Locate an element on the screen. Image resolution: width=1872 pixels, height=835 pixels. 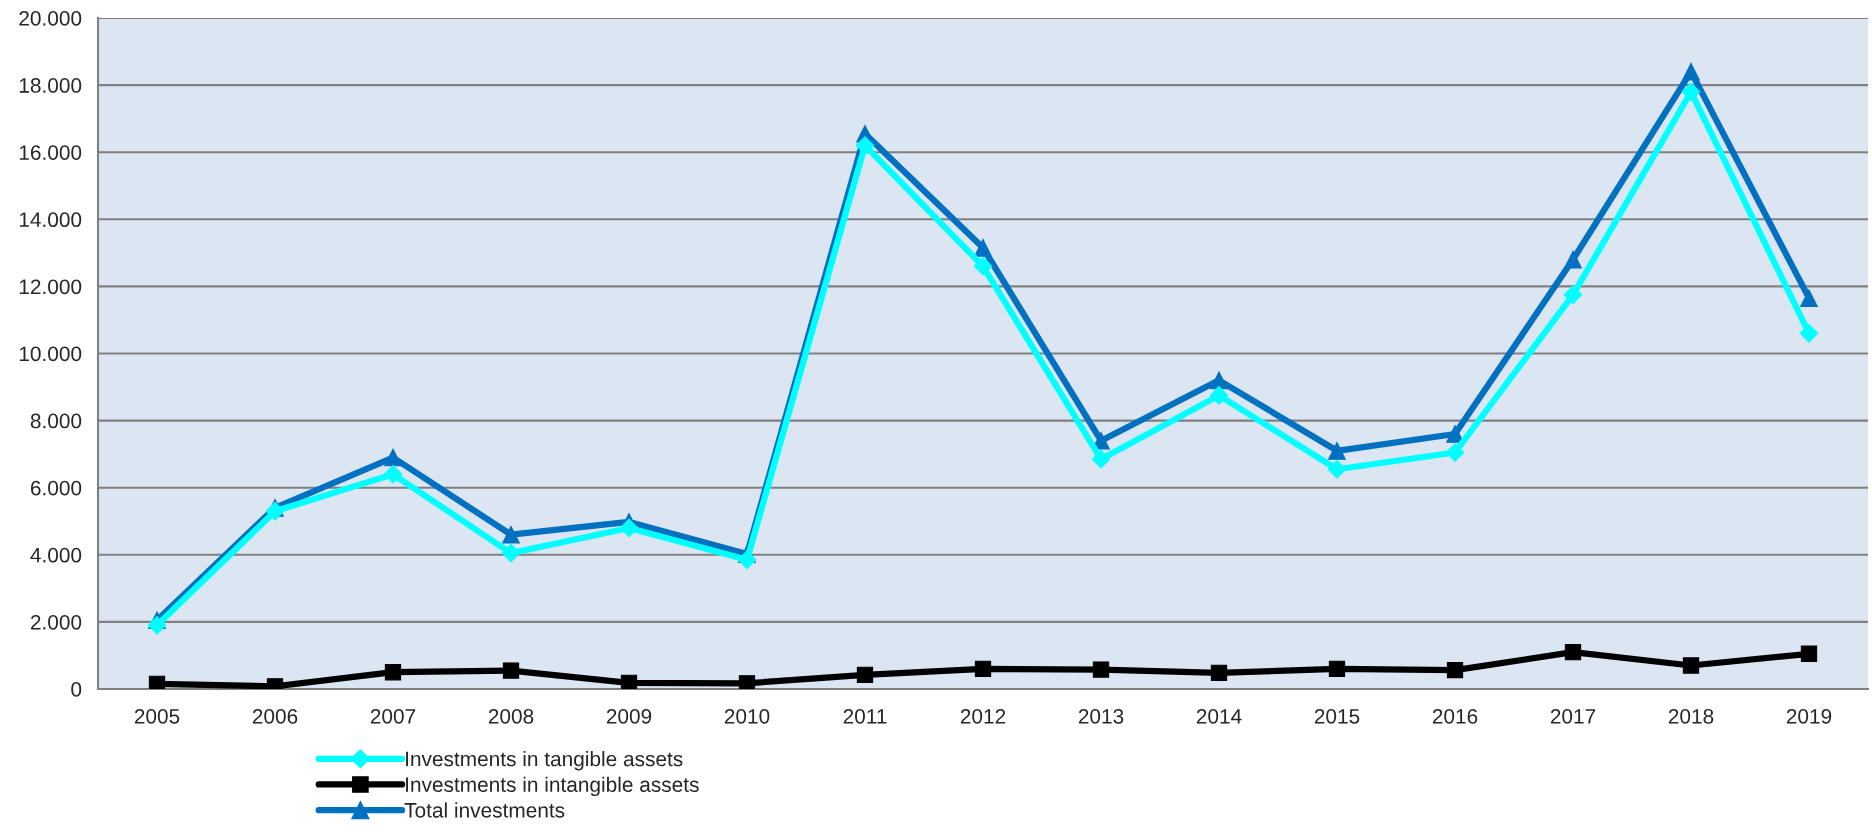
legend-label: Total investments is located at coordinates (484, 810).